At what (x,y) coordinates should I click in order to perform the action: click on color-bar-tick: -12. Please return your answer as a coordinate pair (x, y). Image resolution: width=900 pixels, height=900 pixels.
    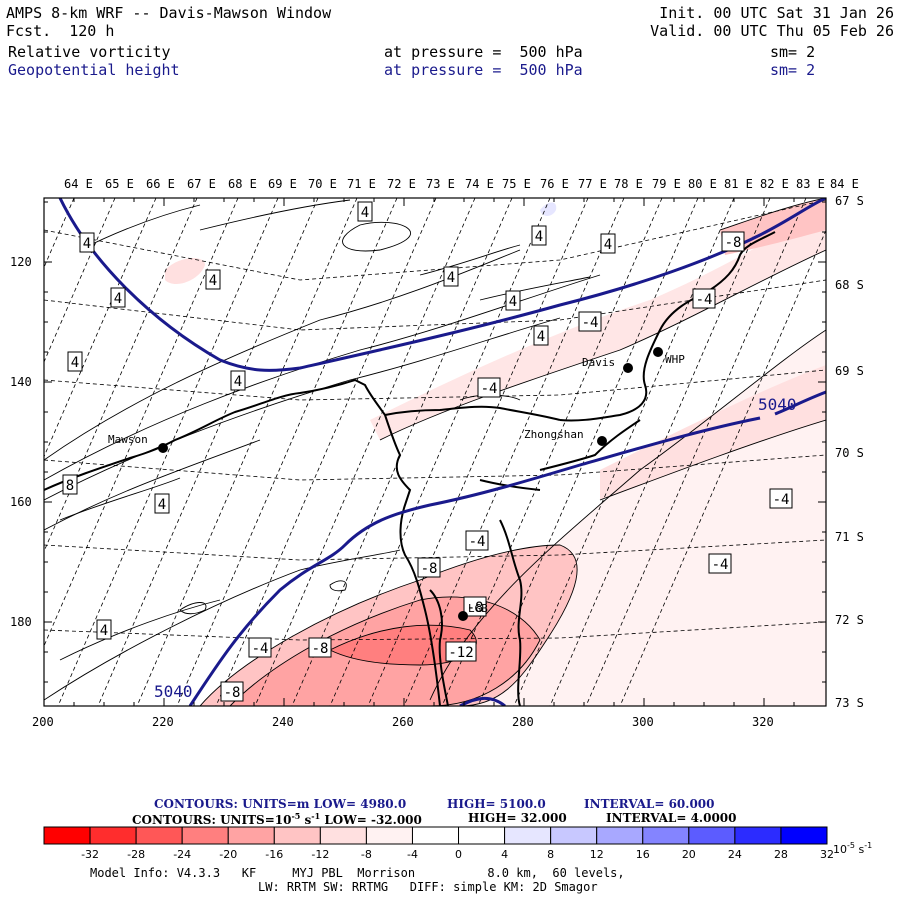
    Looking at the image, I should click on (320, 854).